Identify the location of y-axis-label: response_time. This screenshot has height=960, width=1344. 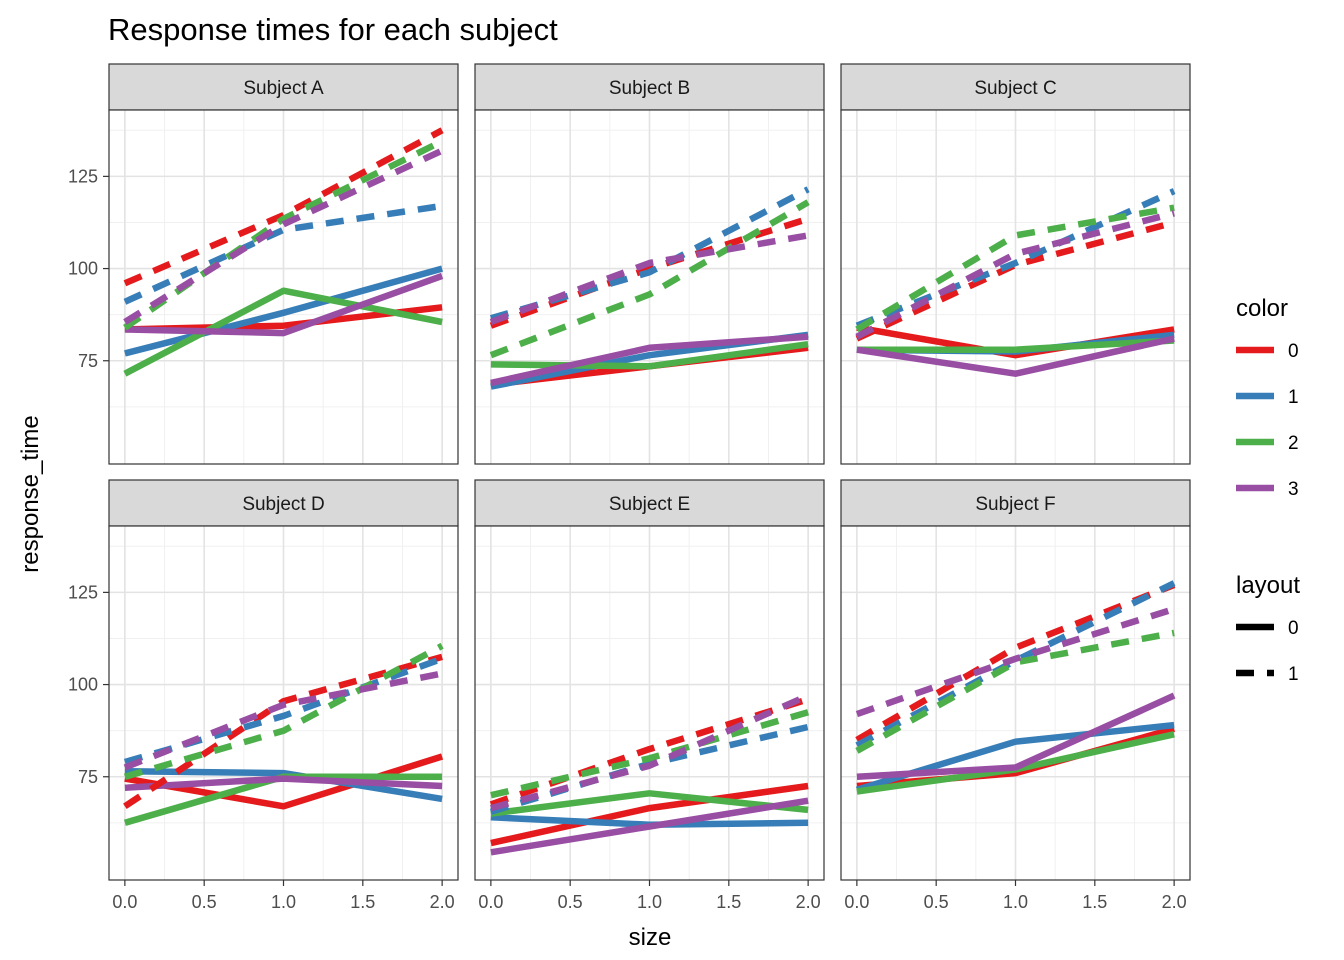
(30, 493).